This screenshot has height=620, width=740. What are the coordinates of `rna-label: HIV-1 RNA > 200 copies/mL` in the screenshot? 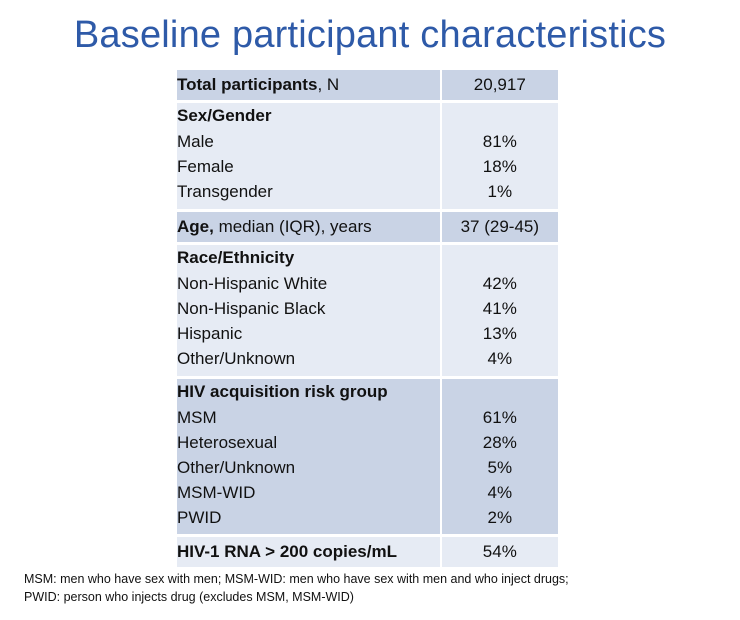 It's located at (309, 550).